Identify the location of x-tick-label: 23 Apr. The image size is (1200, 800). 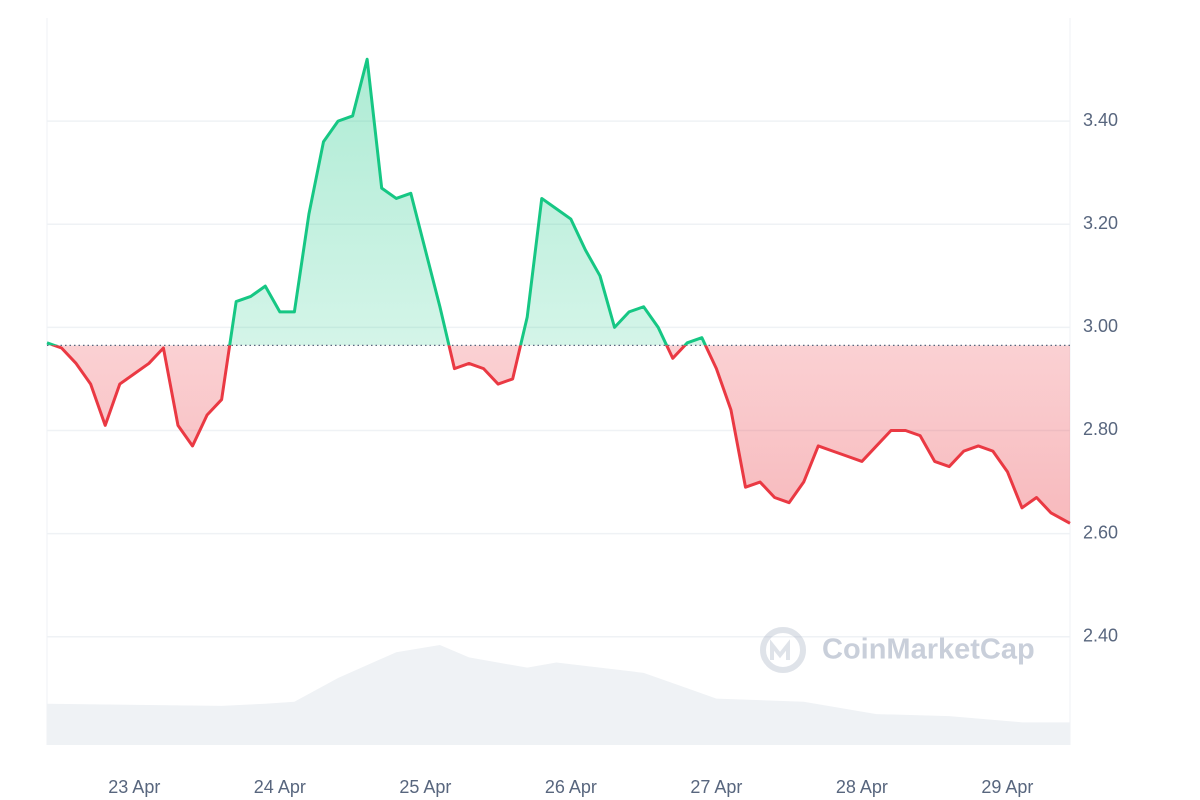
(134, 787).